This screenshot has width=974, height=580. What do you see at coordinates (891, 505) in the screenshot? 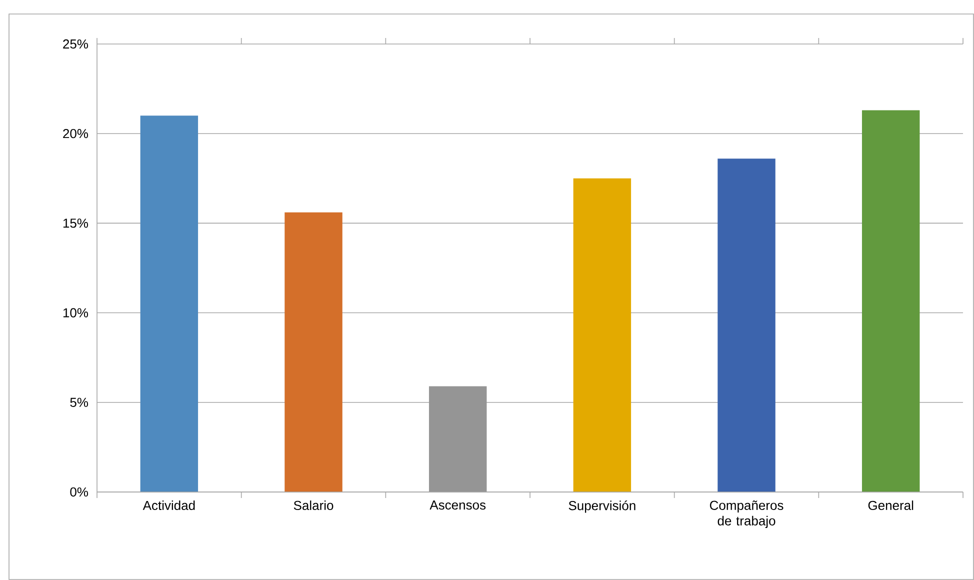
I see `x-tick-label: General` at bounding box center [891, 505].